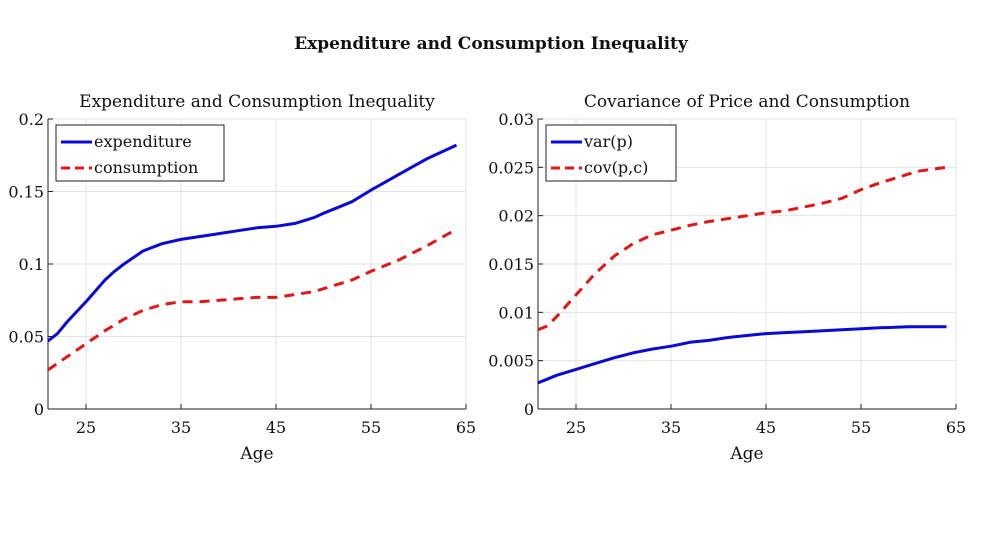  What do you see at coordinates (31, 119) in the screenshot?
I see `y-tick-label: 0.2` at bounding box center [31, 119].